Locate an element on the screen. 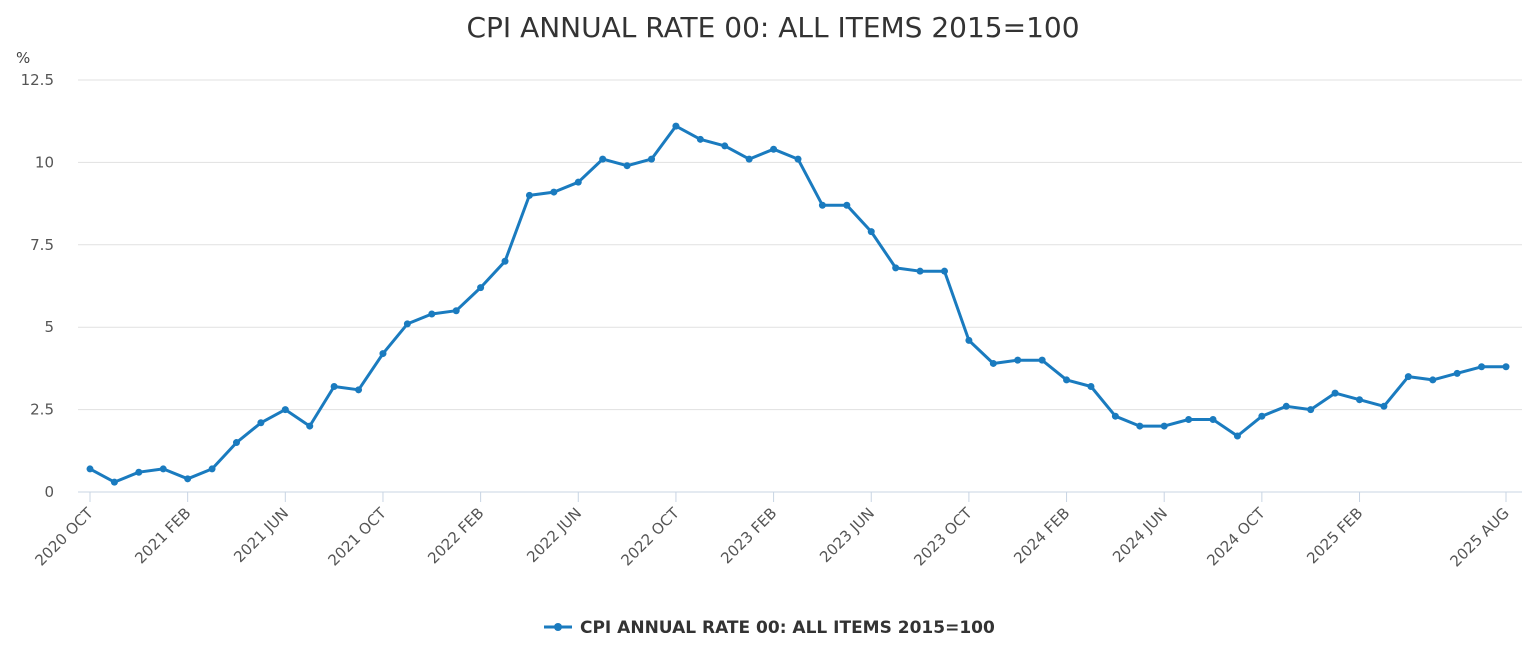  x-tick-label: 2020 OCT is located at coordinates (64, 537).